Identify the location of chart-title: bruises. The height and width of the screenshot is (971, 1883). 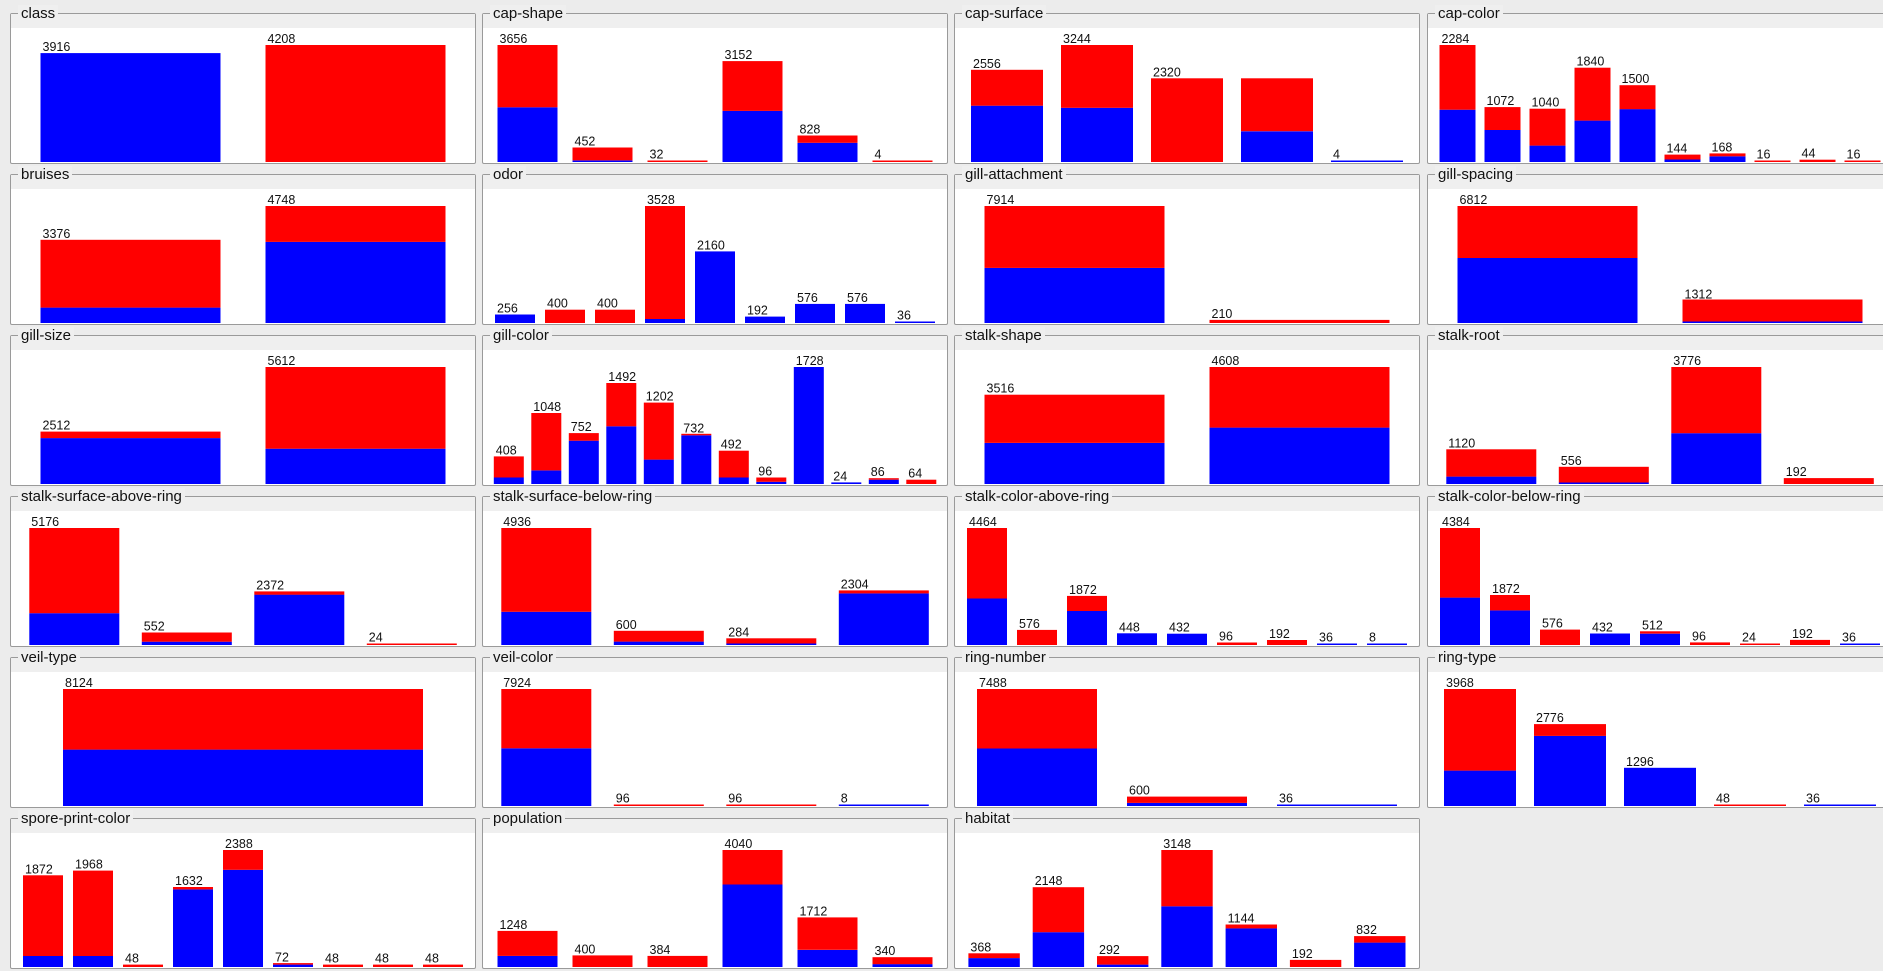
(45, 174).